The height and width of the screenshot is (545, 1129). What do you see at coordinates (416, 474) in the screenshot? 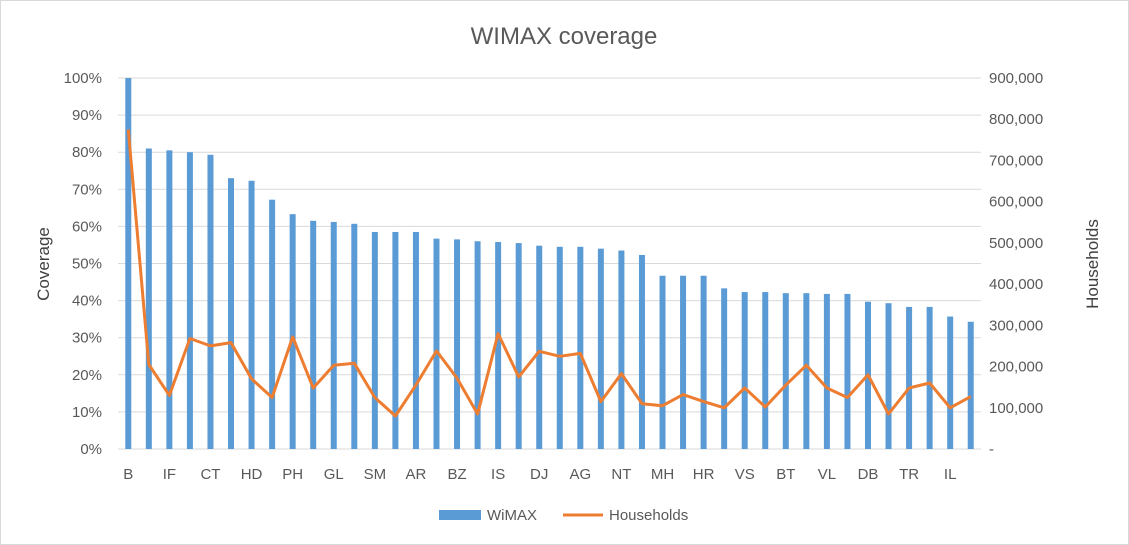
I see `x-tick-label: AR` at bounding box center [416, 474].